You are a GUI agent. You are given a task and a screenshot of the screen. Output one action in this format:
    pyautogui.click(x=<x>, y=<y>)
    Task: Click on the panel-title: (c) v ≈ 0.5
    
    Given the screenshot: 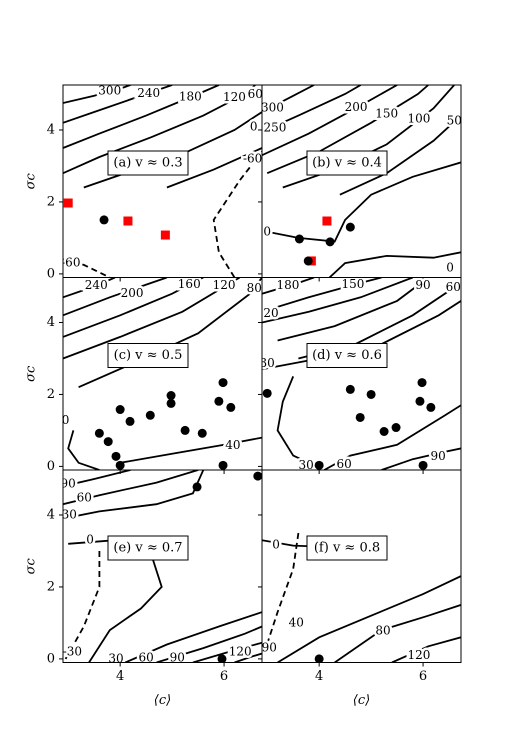 What is the action you would take?
    pyautogui.click(x=148, y=355)
    